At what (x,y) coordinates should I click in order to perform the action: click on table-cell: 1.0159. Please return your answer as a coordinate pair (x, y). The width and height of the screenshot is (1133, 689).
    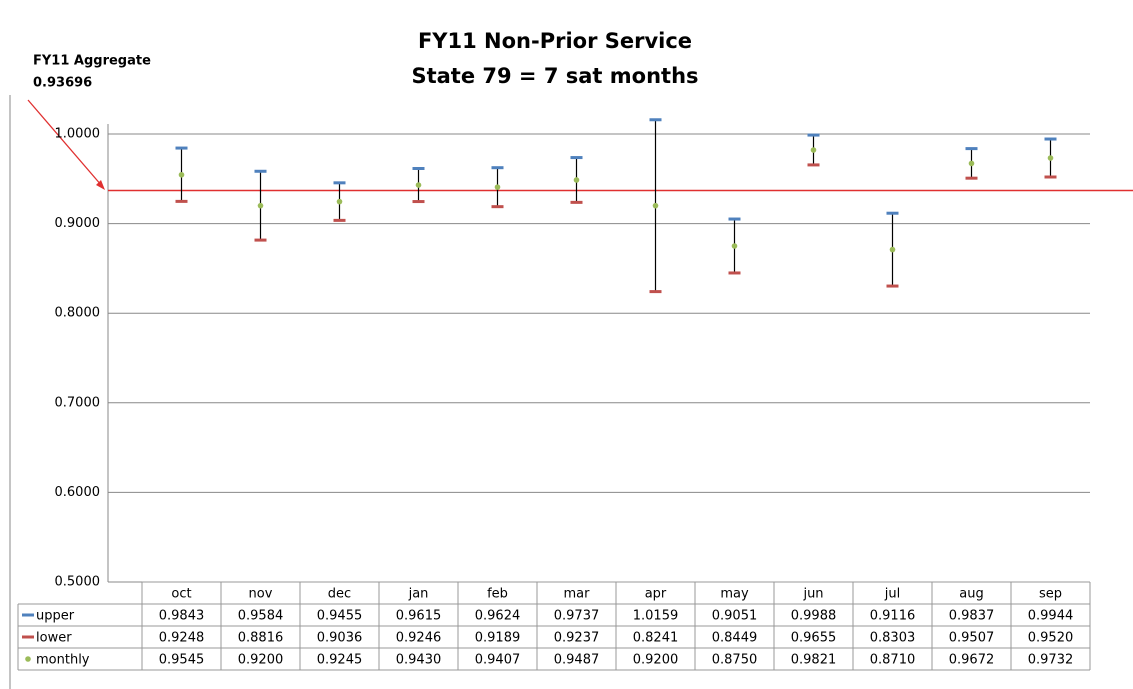
    Looking at the image, I should click on (656, 616).